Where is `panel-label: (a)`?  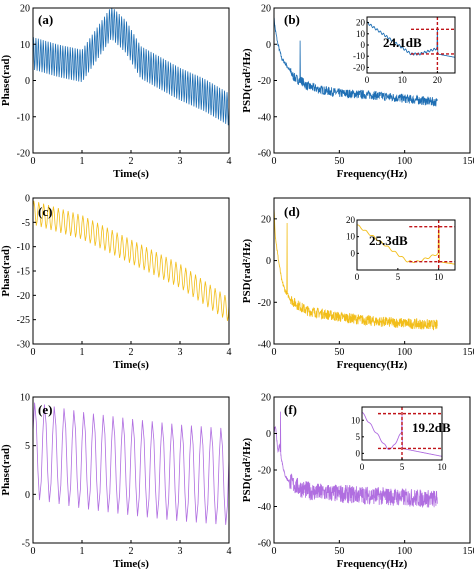 panel-label: (a) is located at coordinates (45, 19).